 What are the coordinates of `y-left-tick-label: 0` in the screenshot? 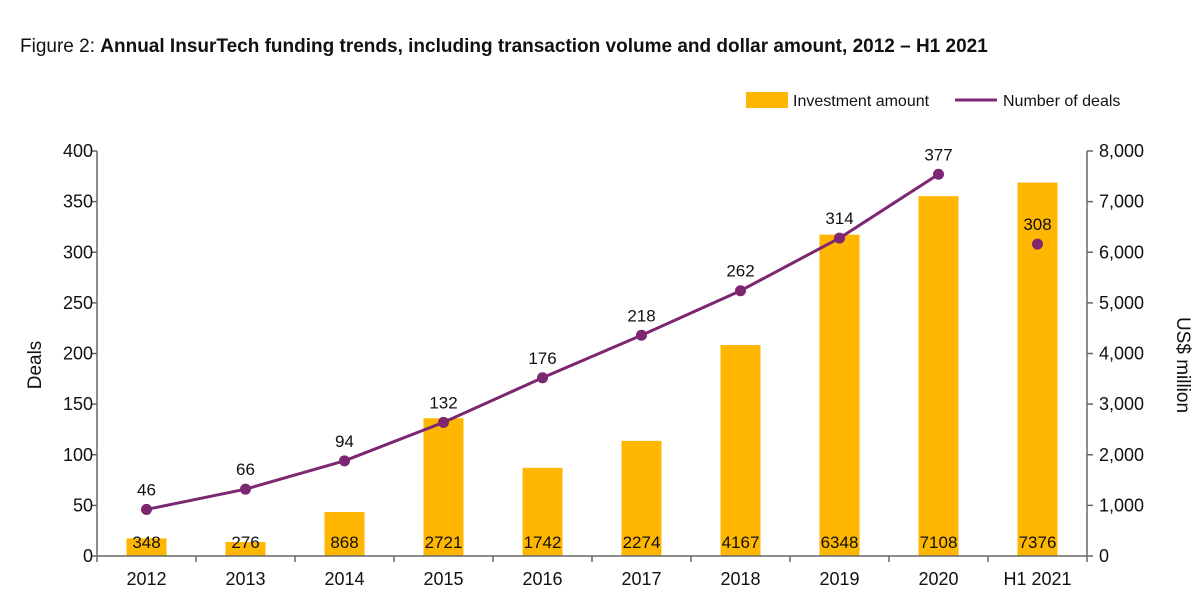 It's located at (88, 556).